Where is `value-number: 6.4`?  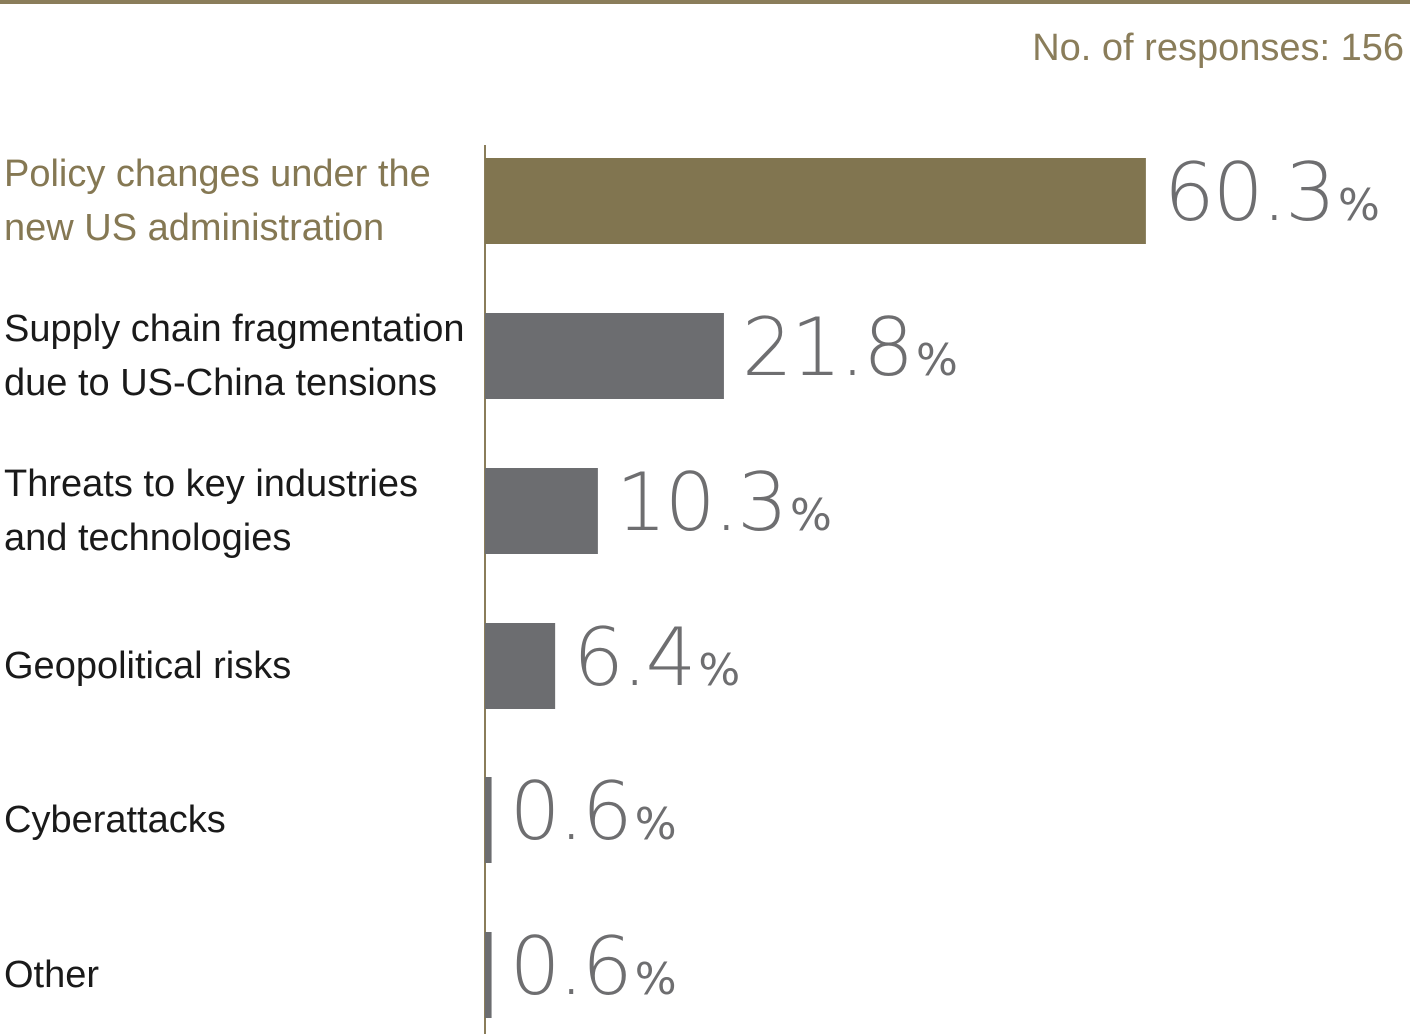 value-number: 6.4 is located at coordinates (634, 657).